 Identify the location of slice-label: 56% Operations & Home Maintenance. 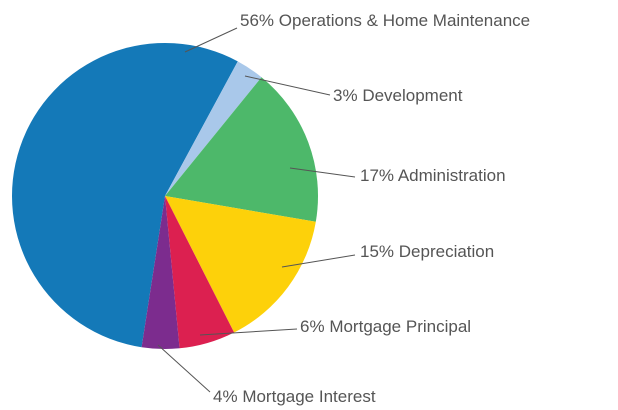
(385, 20).